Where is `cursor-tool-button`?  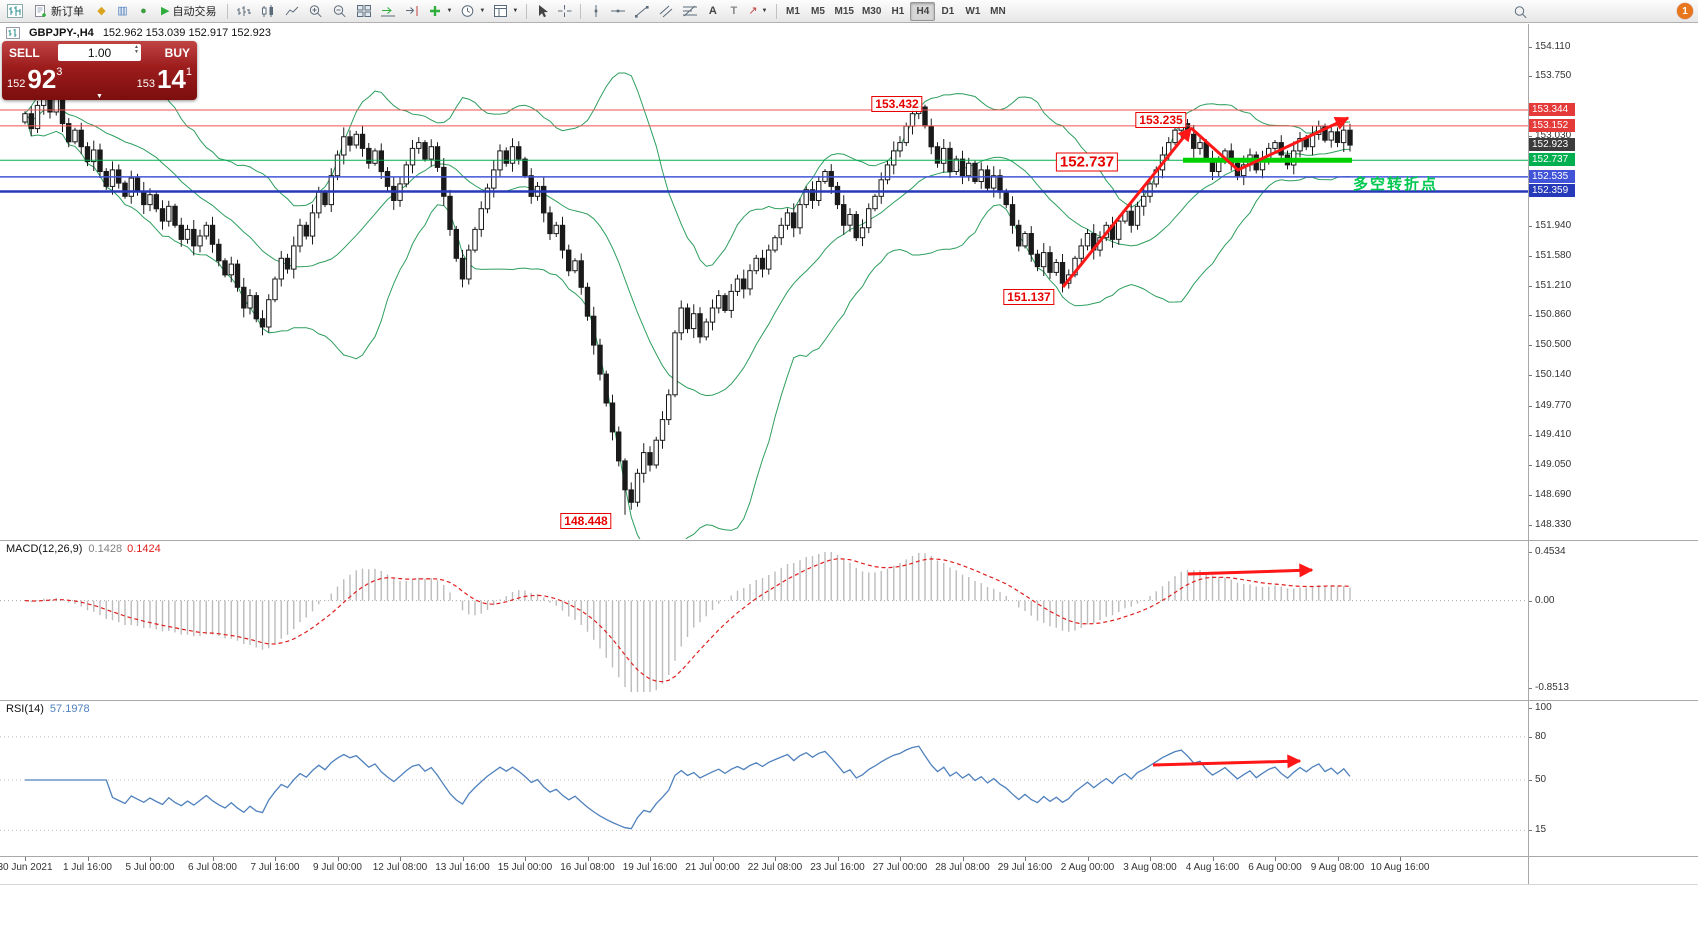 cursor-tool-button is located at coordinates (542, 11).